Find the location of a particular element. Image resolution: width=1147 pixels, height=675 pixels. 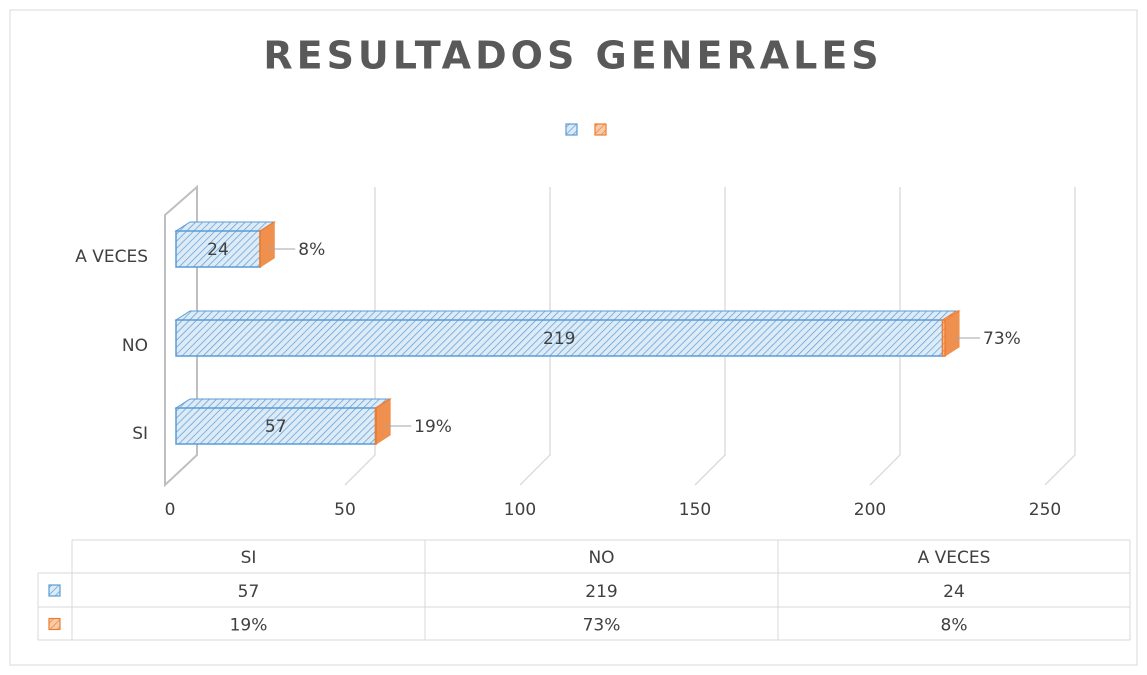

table-cell: 219 is located at coordinates (601, 592).